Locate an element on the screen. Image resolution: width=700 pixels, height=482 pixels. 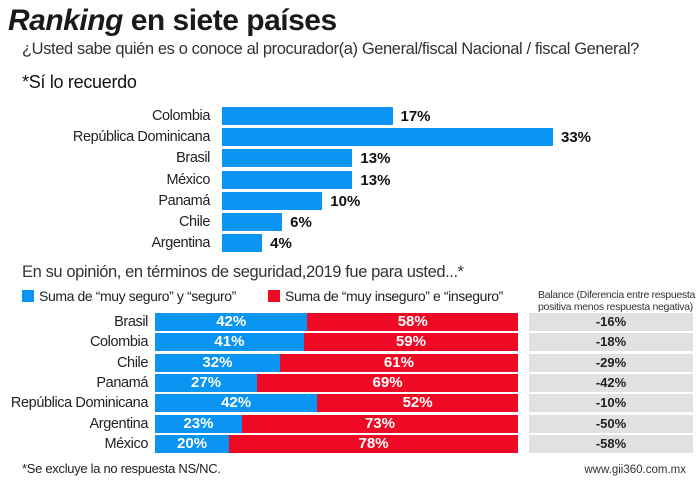
chart1-value-label: 17% is located at coordinates (415, 116).